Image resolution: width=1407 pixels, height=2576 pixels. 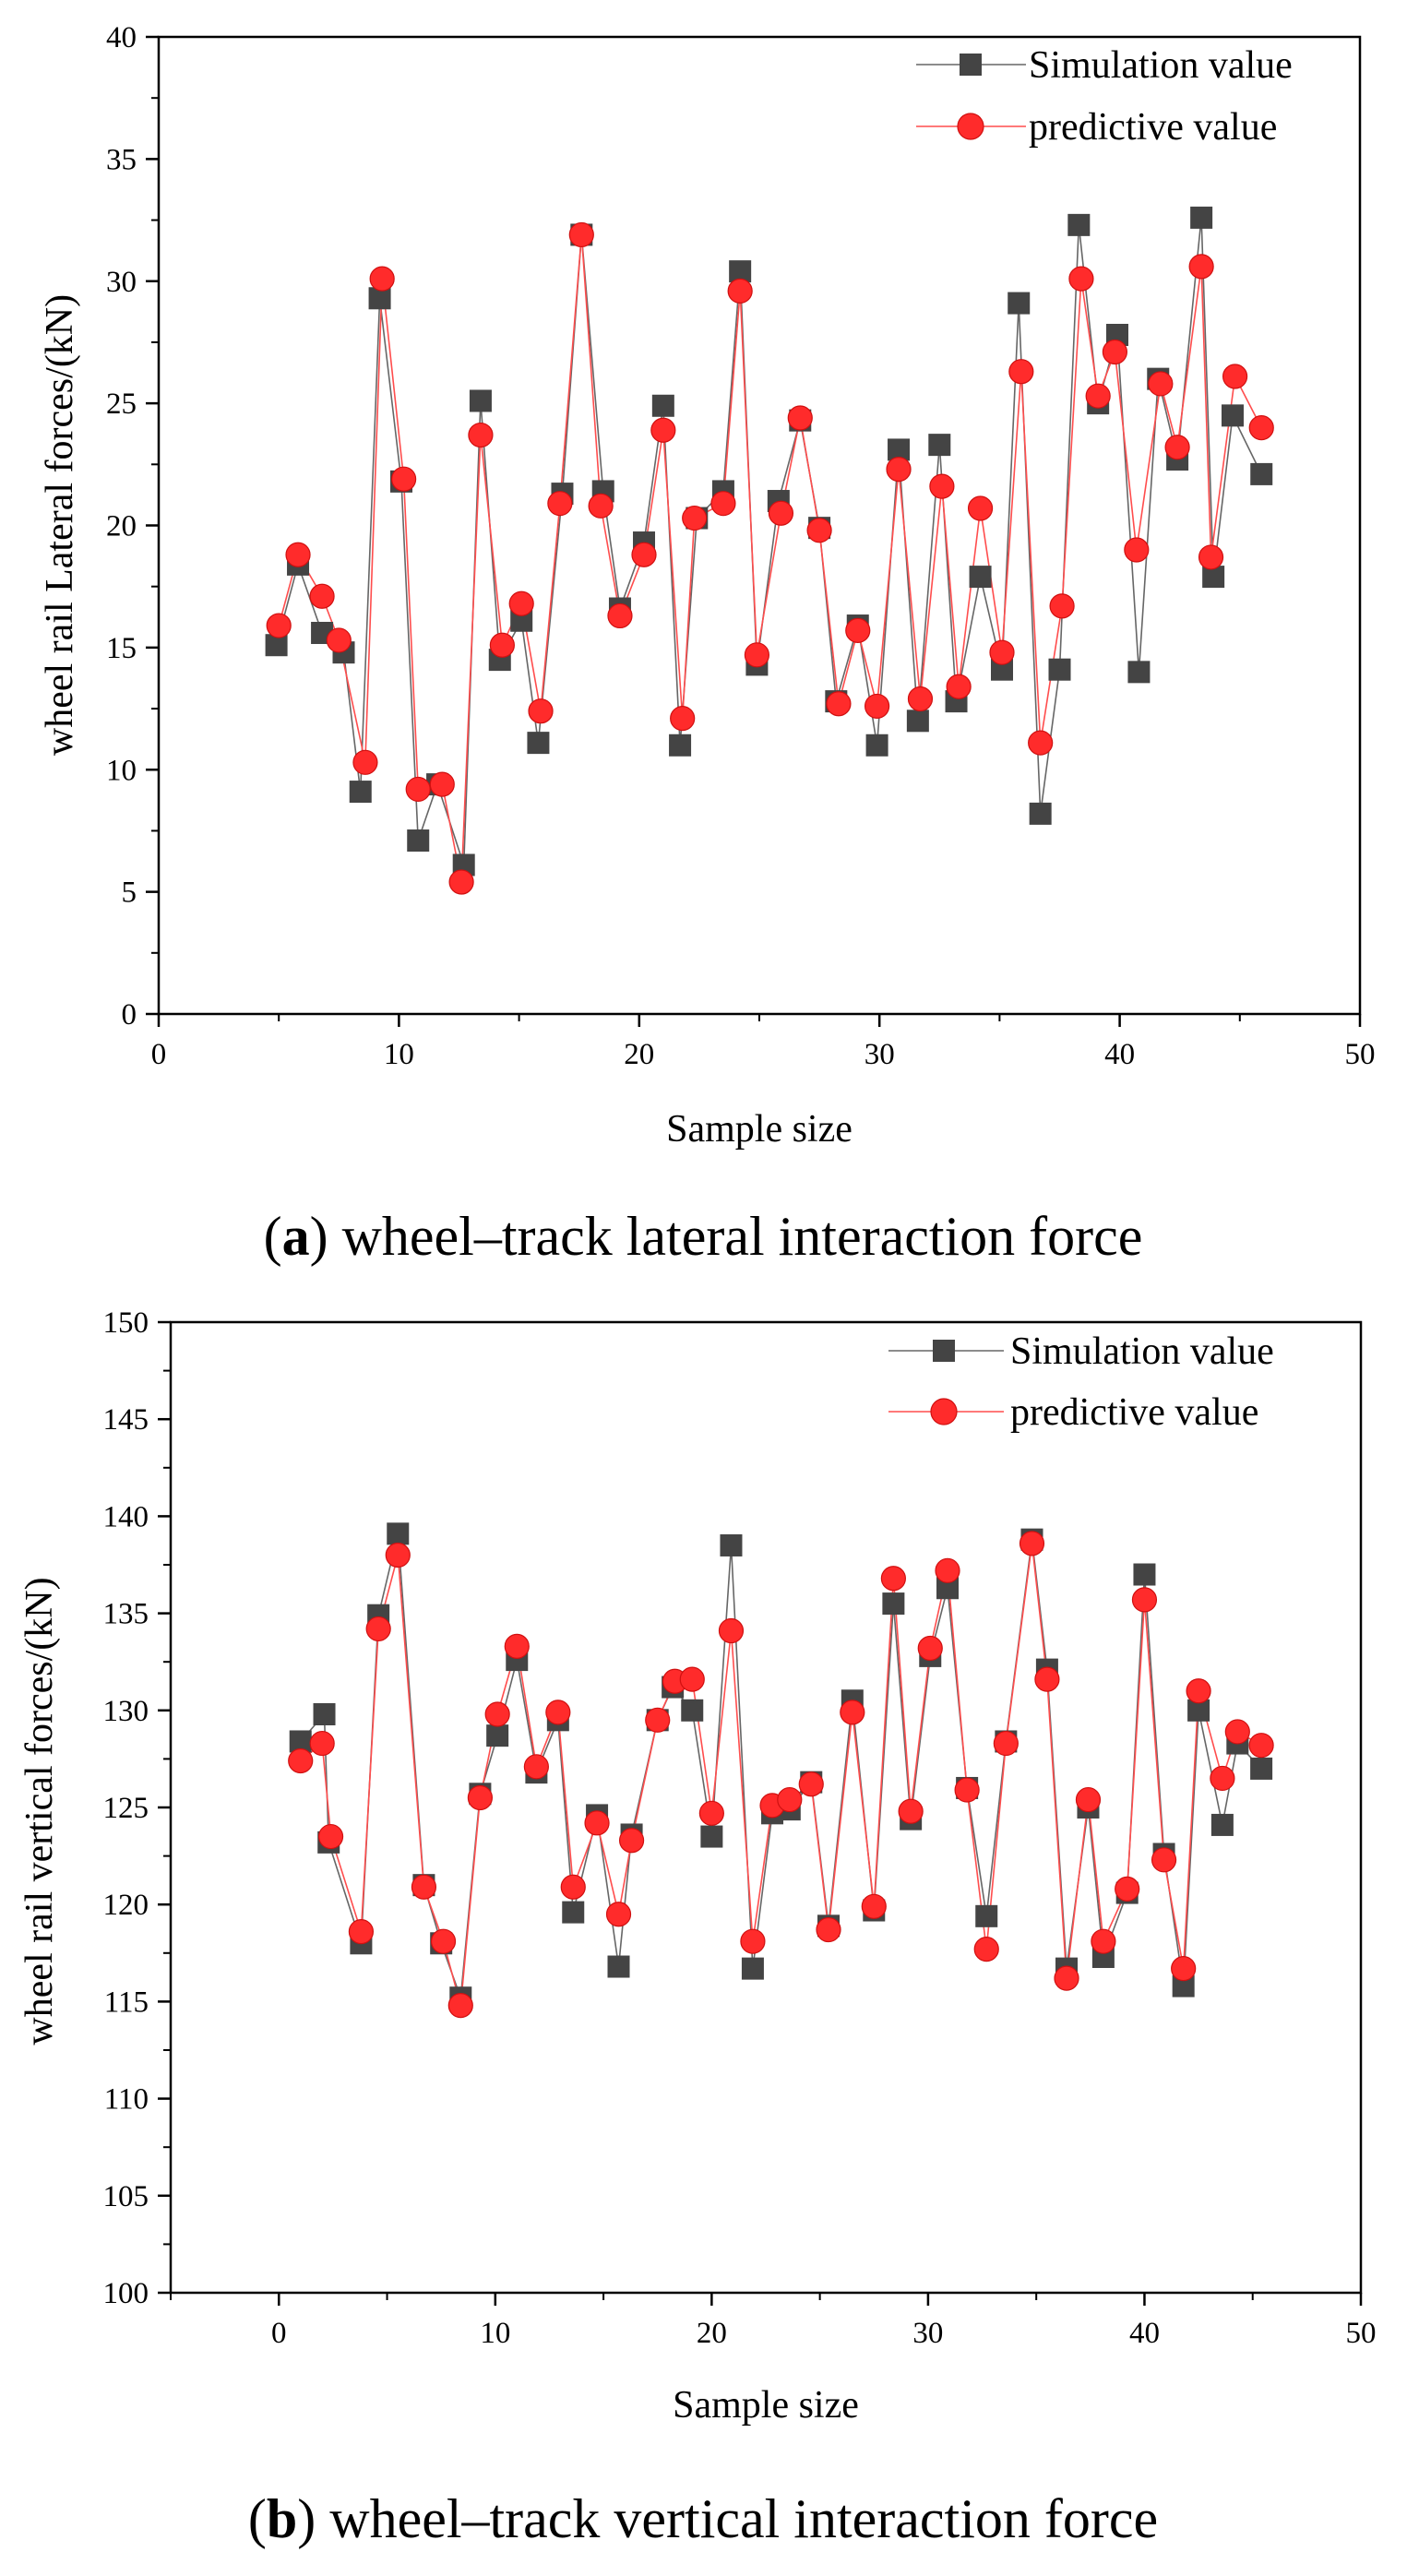 I want to click on series-layer, so click(x=781, y=1770).